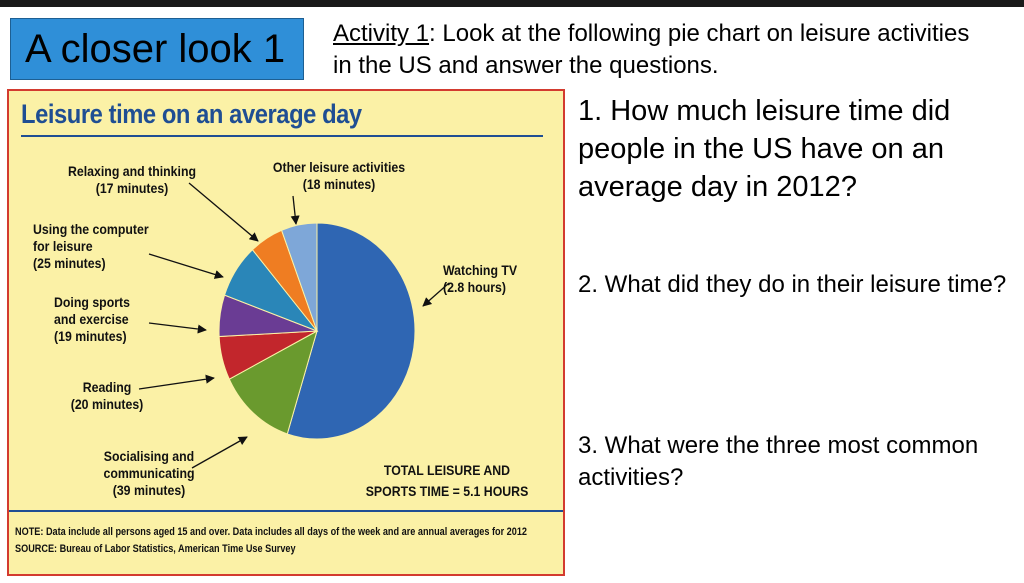  I want to click on slice-label-1: Socialising and communicating (39 minutes), so click(149, 473).